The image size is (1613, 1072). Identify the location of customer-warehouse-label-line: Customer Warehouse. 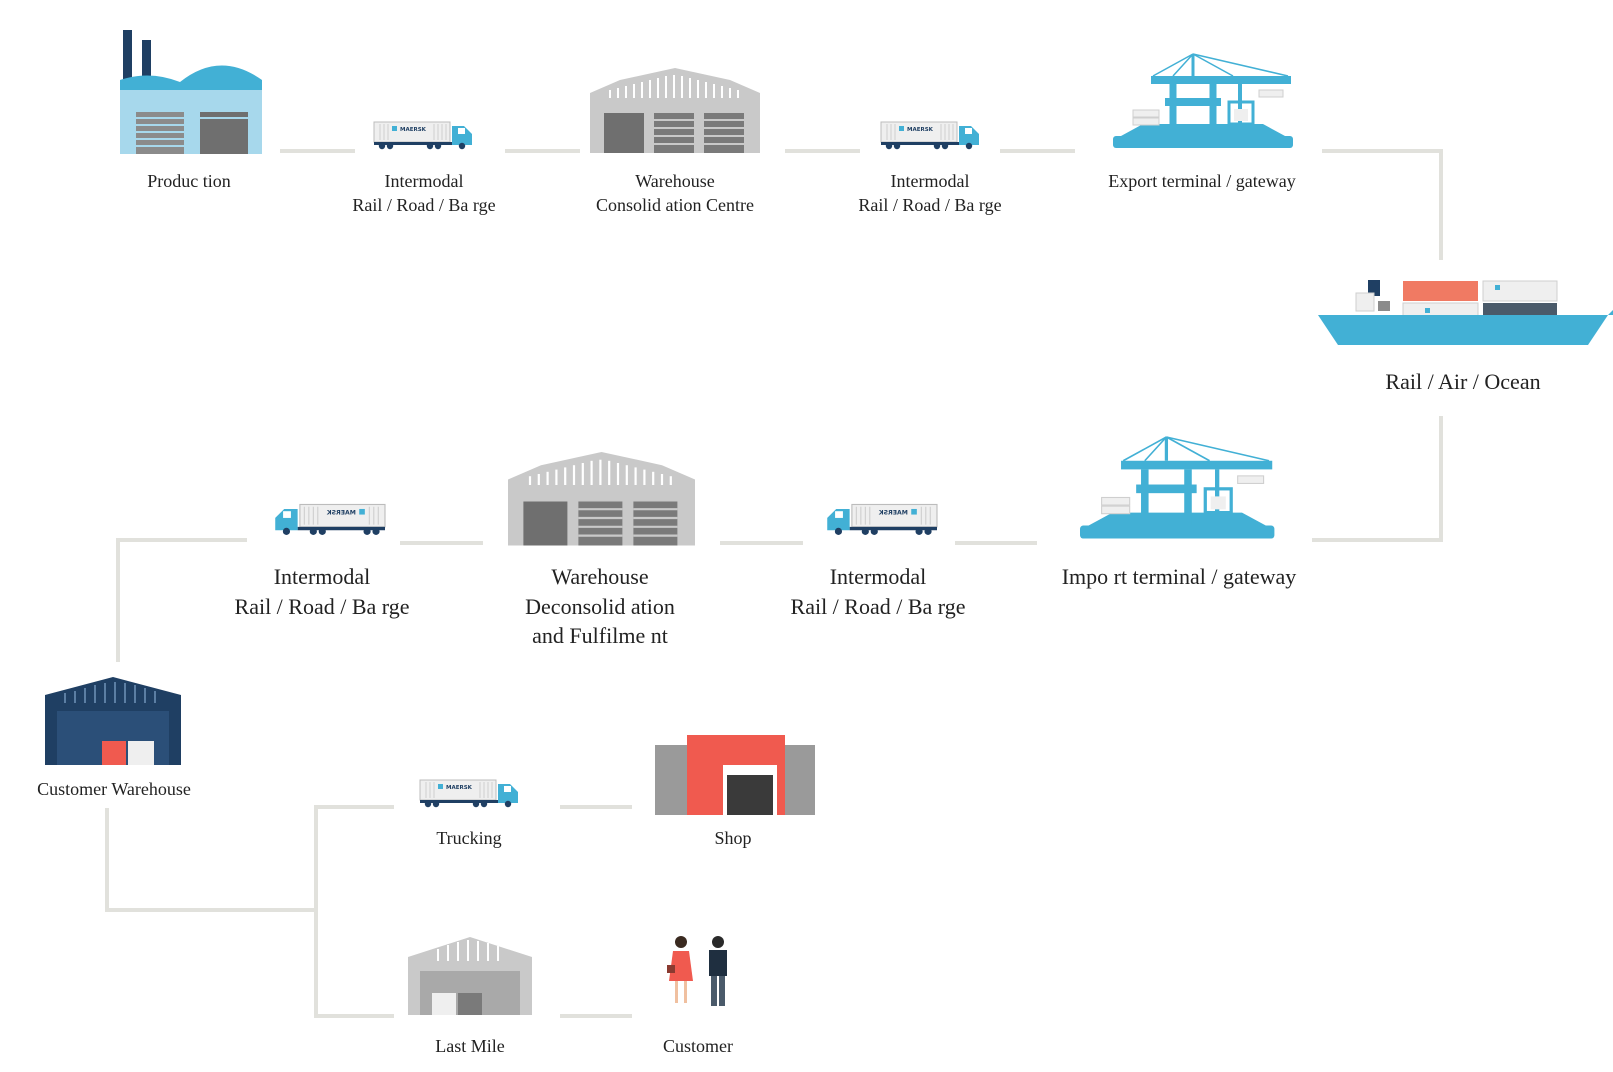
(114, 789).